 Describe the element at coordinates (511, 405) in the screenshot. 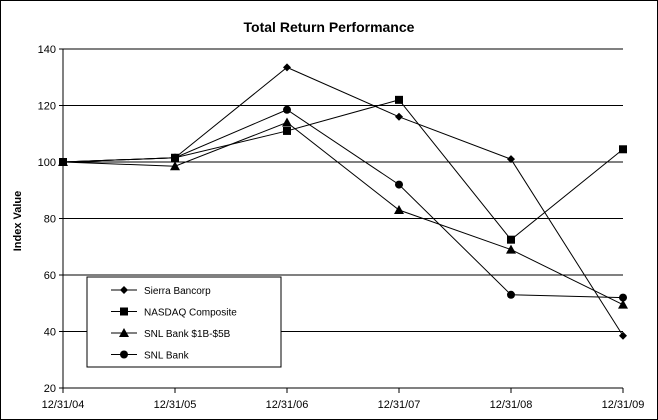

I see `x-tick-label: 12/31/08` at that location.